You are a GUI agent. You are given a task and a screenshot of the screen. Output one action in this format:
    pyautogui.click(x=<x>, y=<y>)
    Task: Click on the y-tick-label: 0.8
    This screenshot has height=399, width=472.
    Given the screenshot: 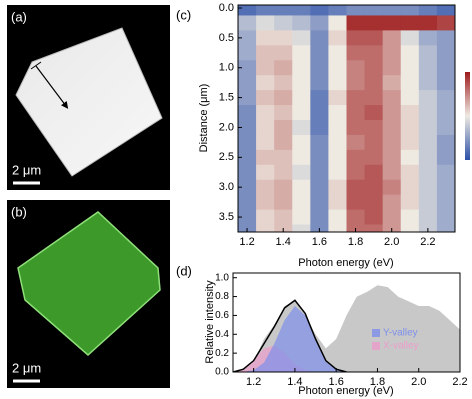 What is the action you would take?
    pyautogui.click(x=222, y=296)
    